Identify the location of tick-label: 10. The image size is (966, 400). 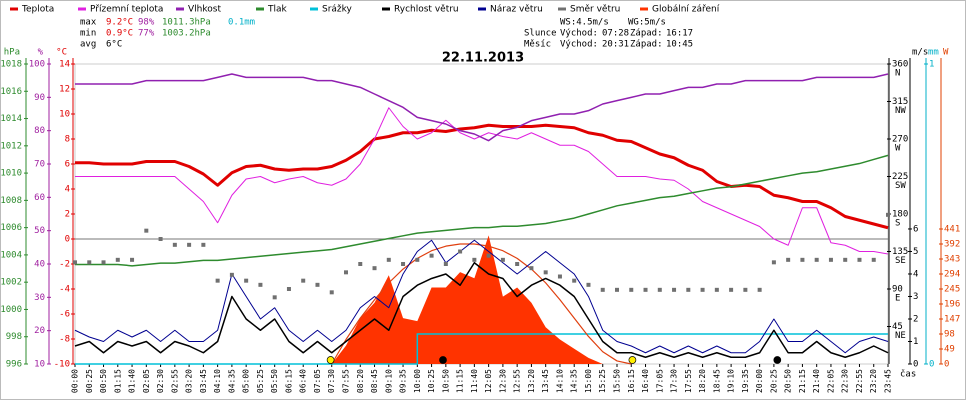
(64, 115).